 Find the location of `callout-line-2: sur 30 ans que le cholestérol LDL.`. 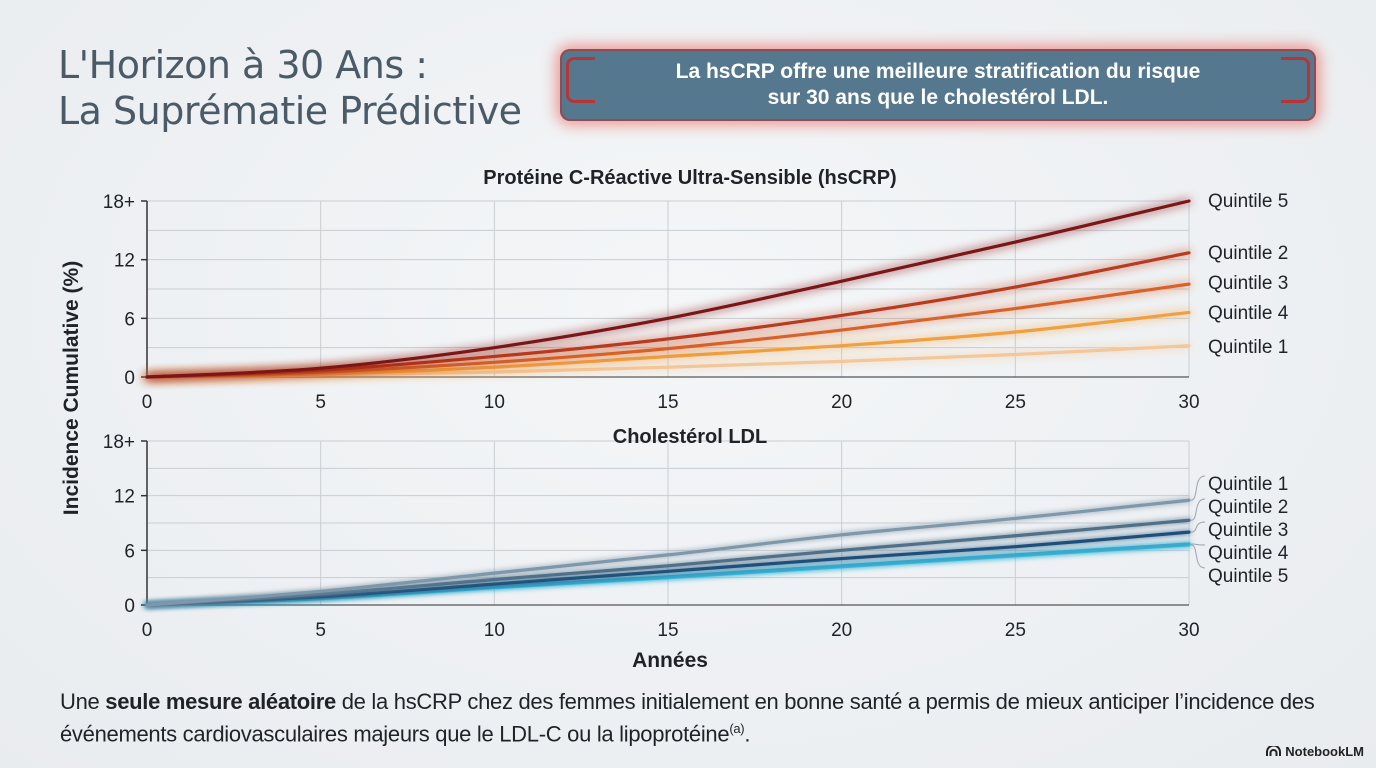

callout-line-2: sur 30 ans que le cholestérol LDL. is located at coordinates (938, 97).